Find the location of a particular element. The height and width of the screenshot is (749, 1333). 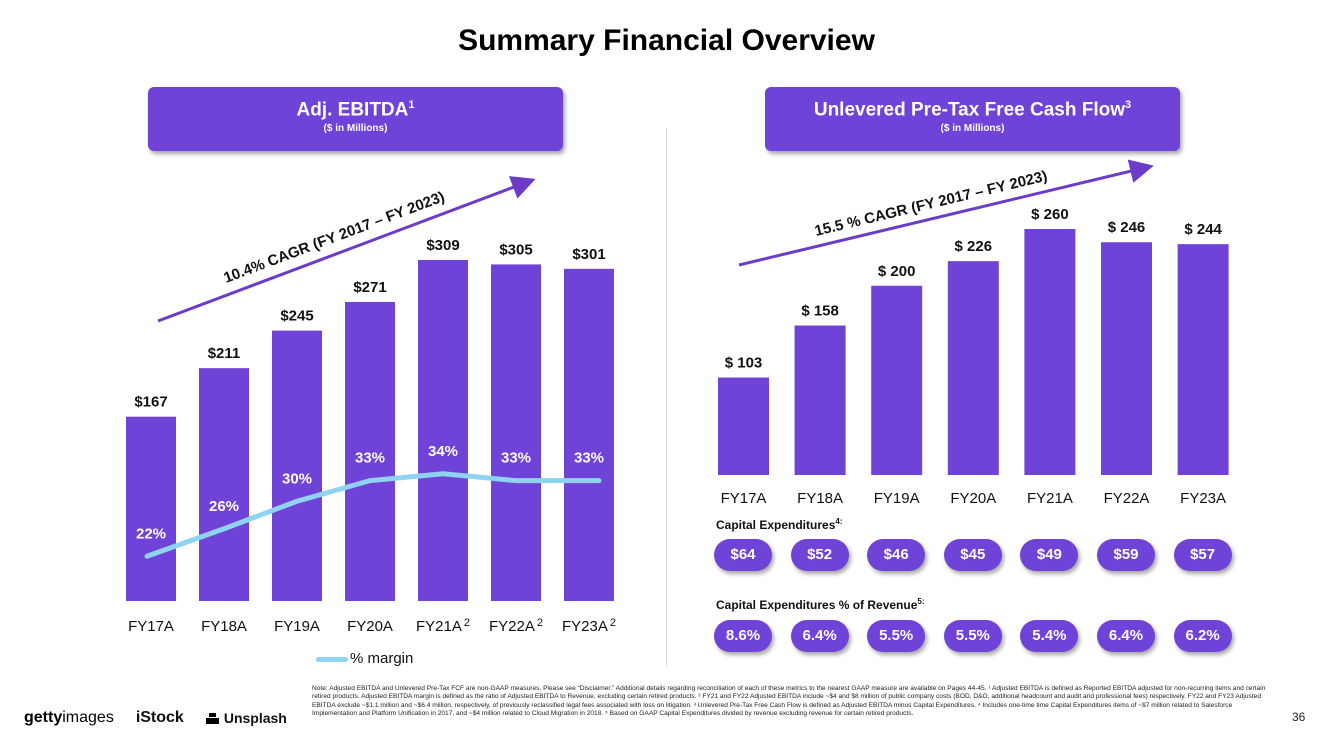

ebitda-cagr-label: 10.4% CAGR (FY 2017 – FY 2023) is located at coordinates (334, 237).